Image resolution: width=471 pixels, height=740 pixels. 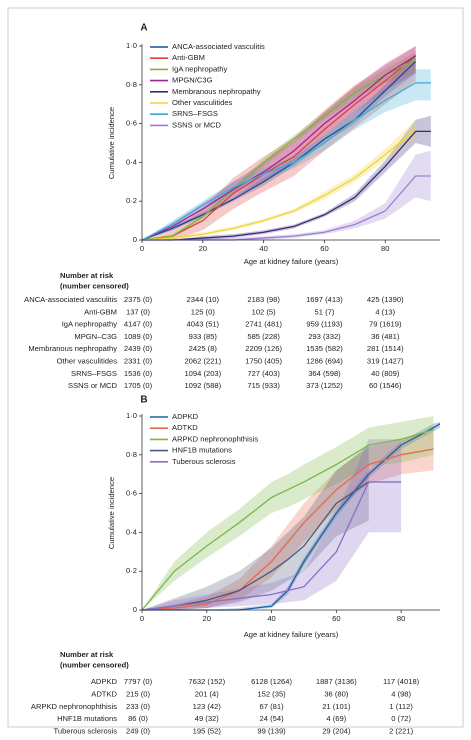 What do you see at coordinates (104, 681) in the screenshot?
I see `risk-row-name: ADPKD` at bounding box center [104, 681].